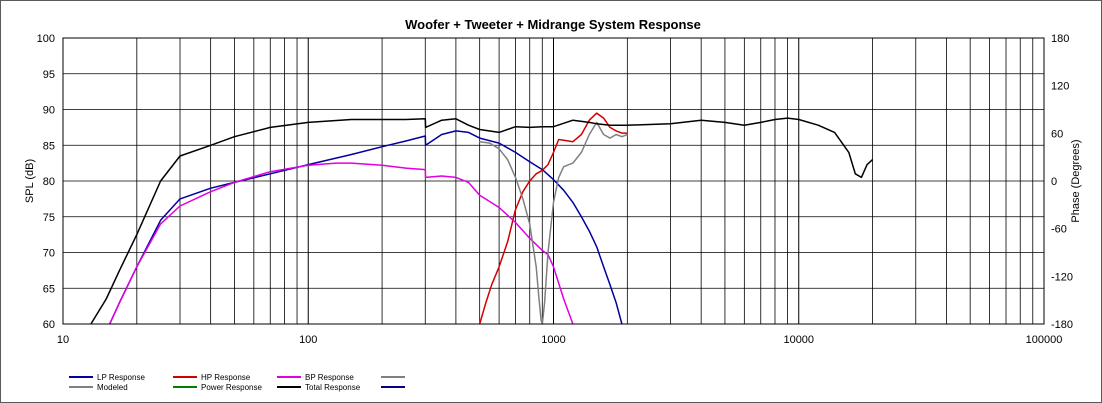 The image size is (1102, 403). I want to click on y-tick-labels: 100 95 90 85 80 75 70 65 60, so click(46, 182).